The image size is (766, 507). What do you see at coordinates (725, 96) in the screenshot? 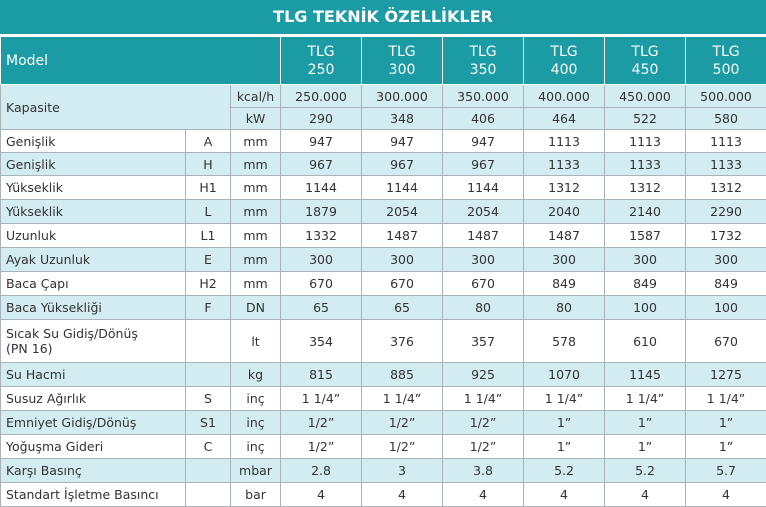
I see `value-cell: 500.000` at bounding box center [725, 96].